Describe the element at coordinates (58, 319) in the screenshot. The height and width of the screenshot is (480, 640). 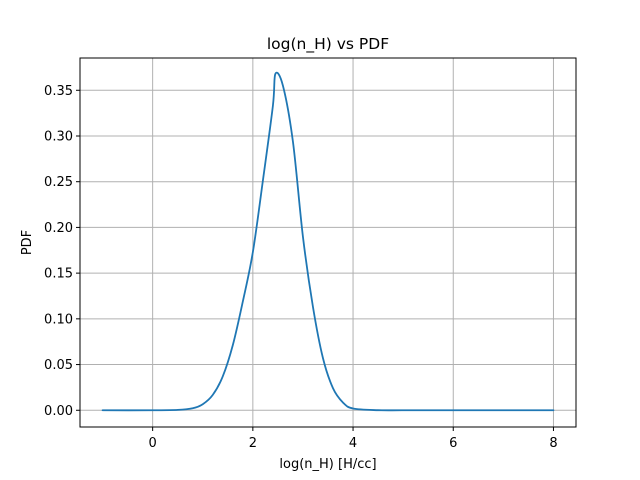
I see `y-tick-label: 0.10` at that location.